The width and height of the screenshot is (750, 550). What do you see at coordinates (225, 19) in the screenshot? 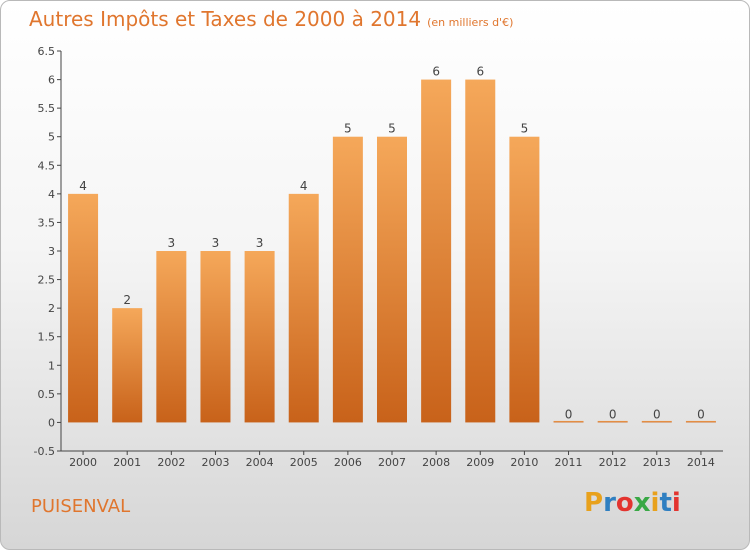
I see `chart-title-text: Autres Impôts et Taxes de 2000 à 2014` at bounding box center [225, 19].